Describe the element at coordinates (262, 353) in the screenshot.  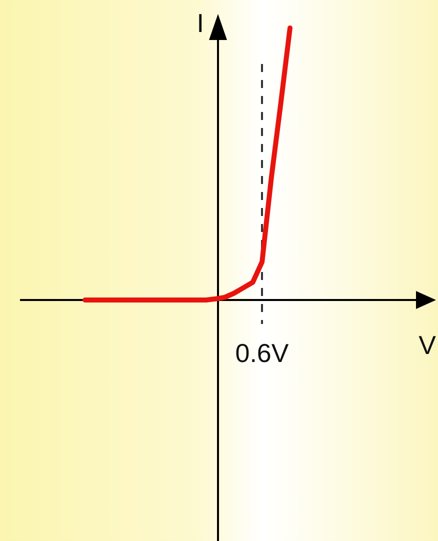
I see `text: 0.6V` at that location.